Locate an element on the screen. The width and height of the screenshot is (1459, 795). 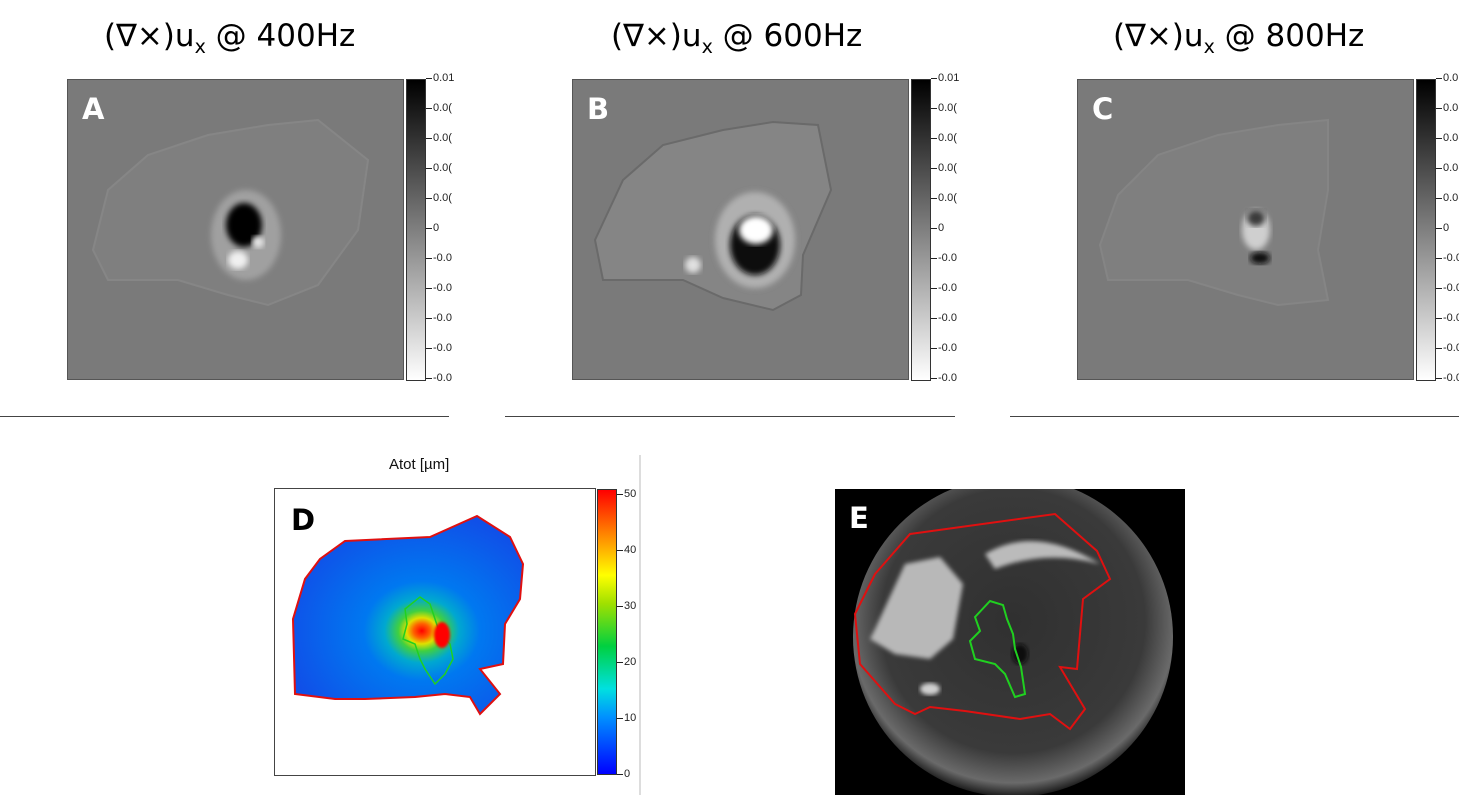
tick-label: 20 is located at coordinates (626, 662).